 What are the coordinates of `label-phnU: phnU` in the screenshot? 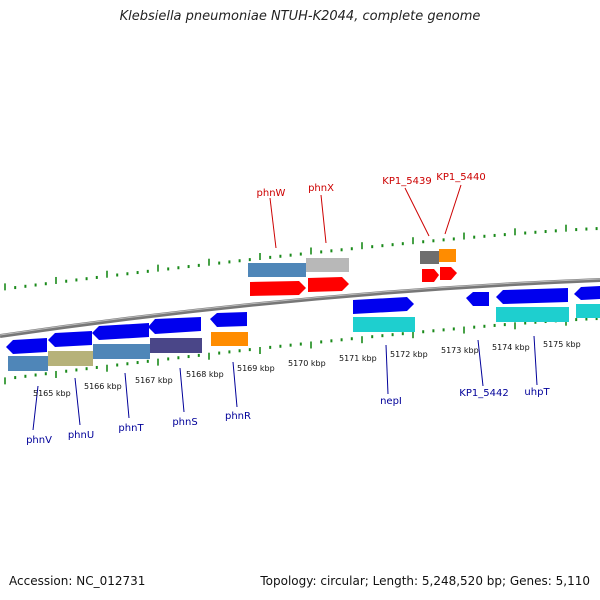 It's located at (81, 435).